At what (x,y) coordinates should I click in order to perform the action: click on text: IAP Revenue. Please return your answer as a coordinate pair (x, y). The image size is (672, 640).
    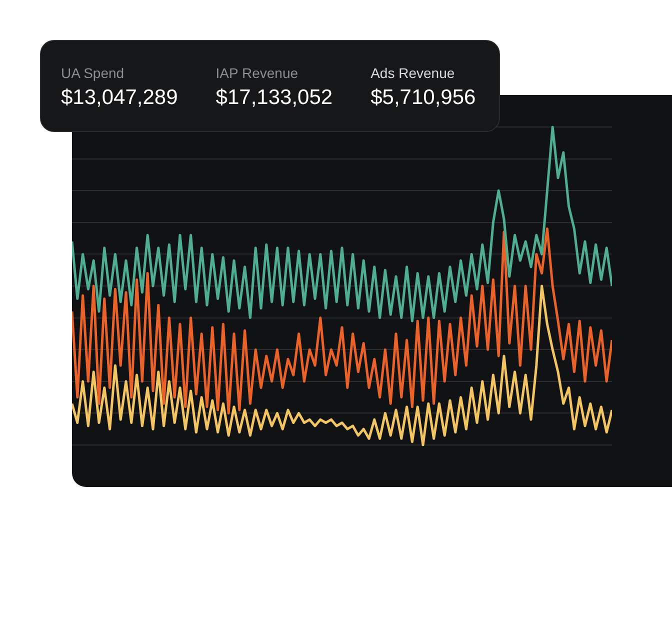
    Looking at the image, I should click on (258, 73).